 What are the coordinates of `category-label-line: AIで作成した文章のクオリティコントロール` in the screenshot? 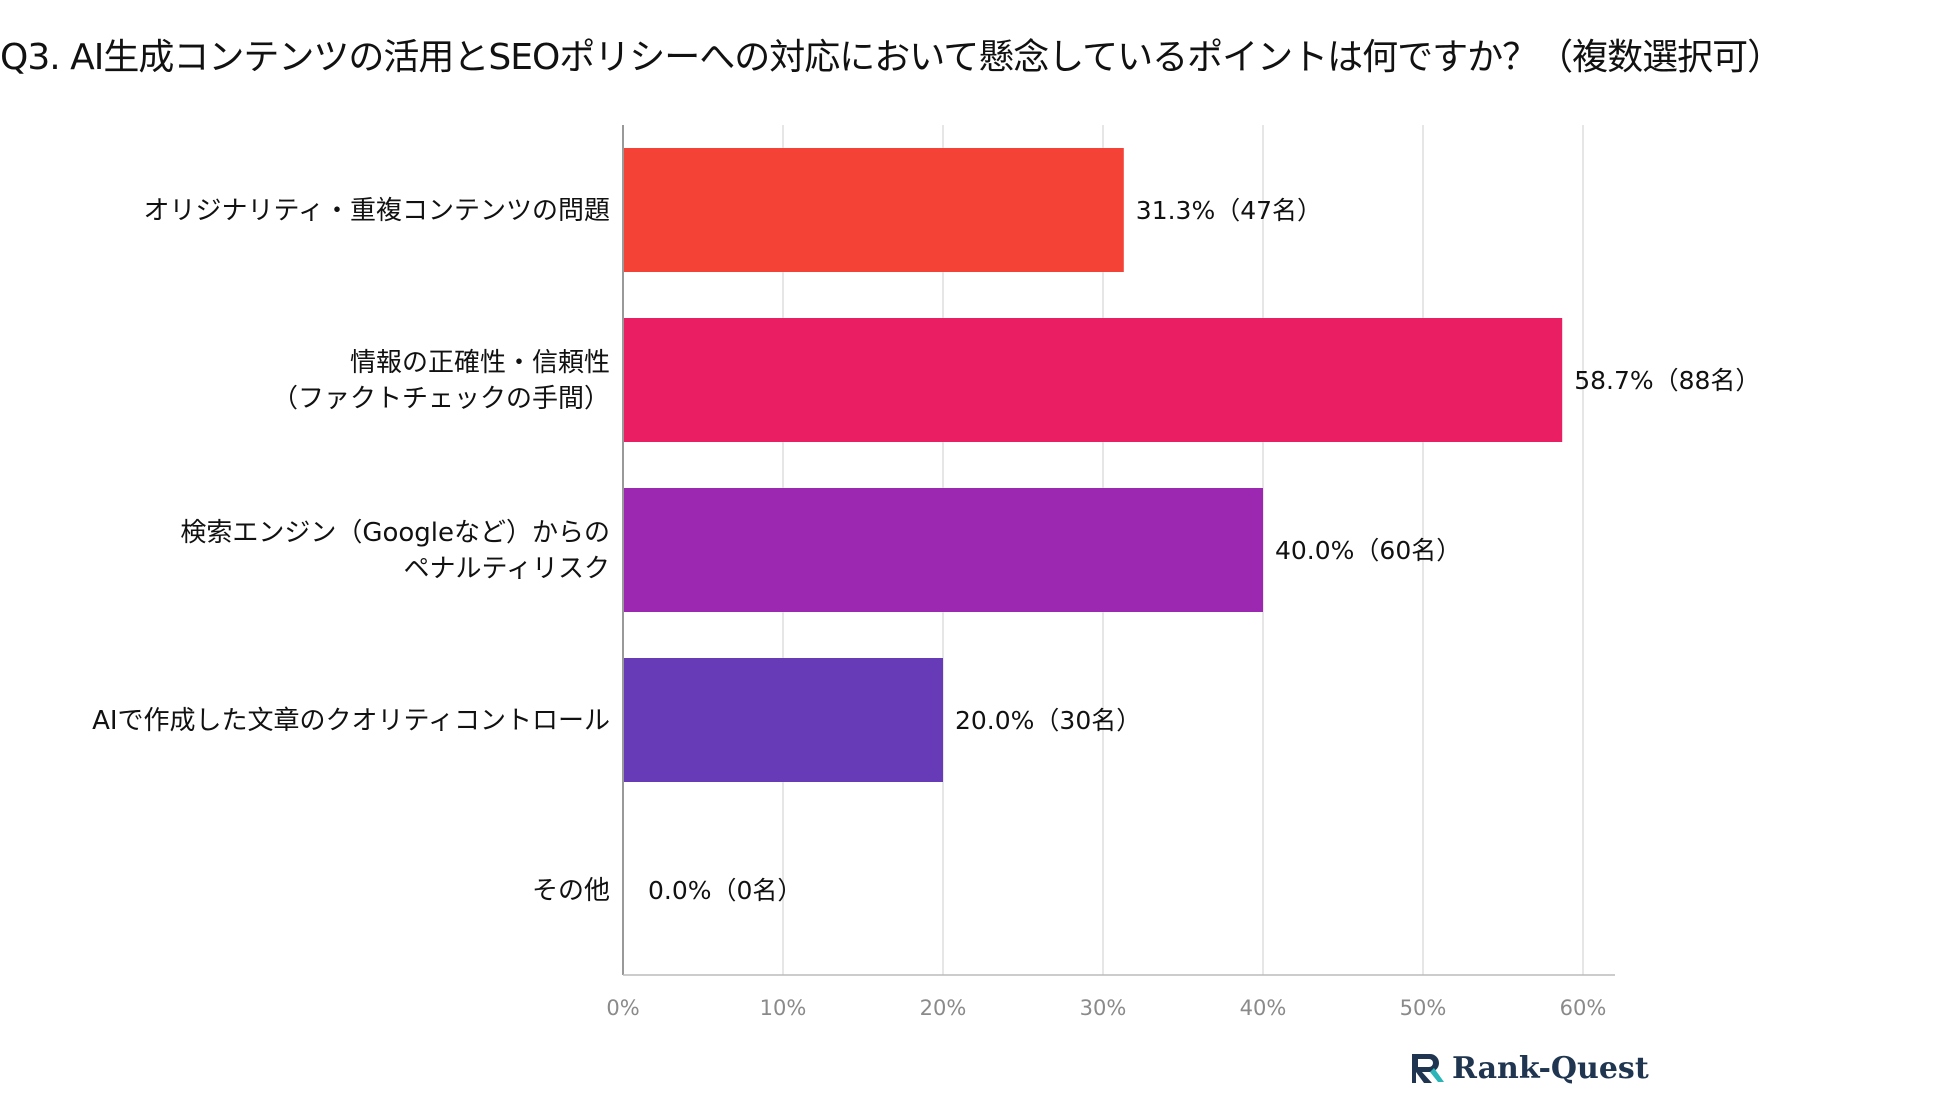 It's located at (351, 721).